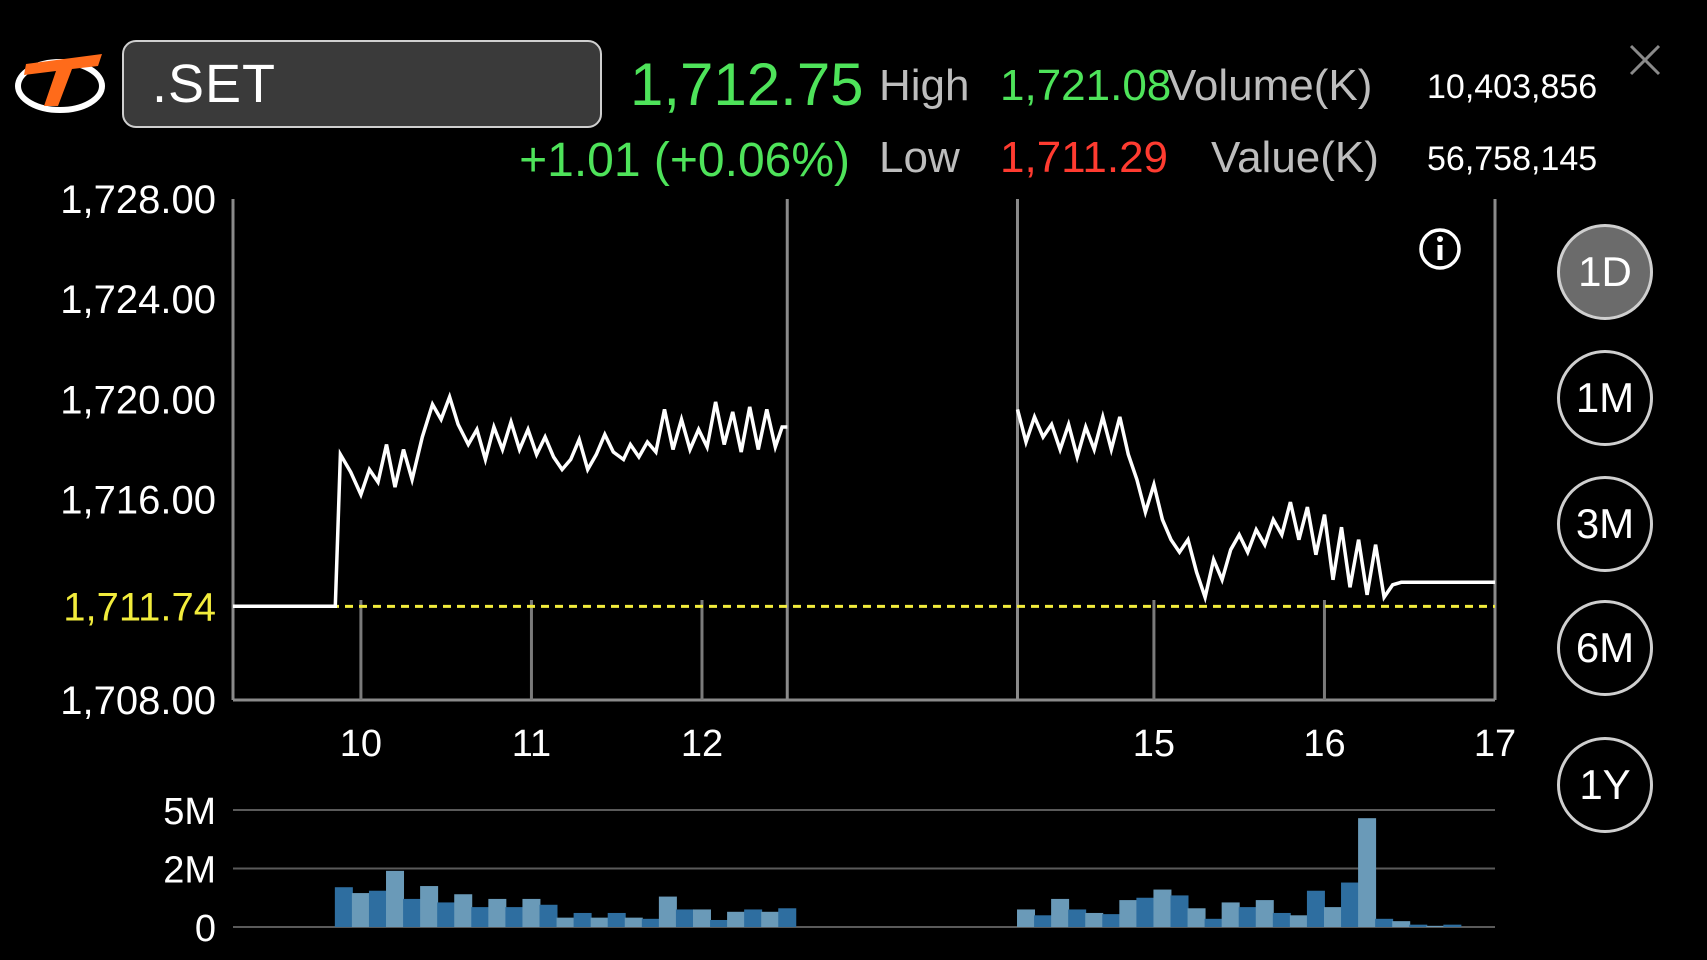  I want to click on volume-y-tick-label: 0, so click(205, 929).